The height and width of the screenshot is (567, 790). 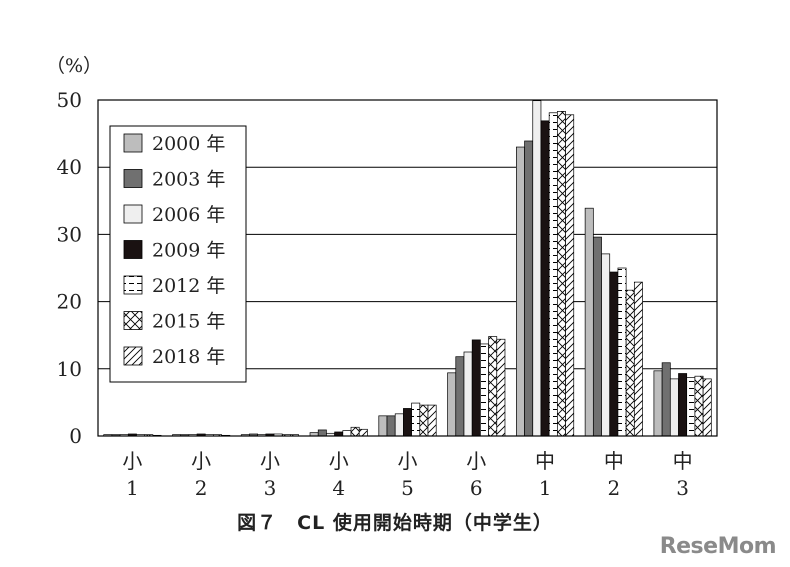 What do you see at coordinates (69, 302) in the screenshot?
I see `y-tick-label: 20` at bounding box center [69, 302].